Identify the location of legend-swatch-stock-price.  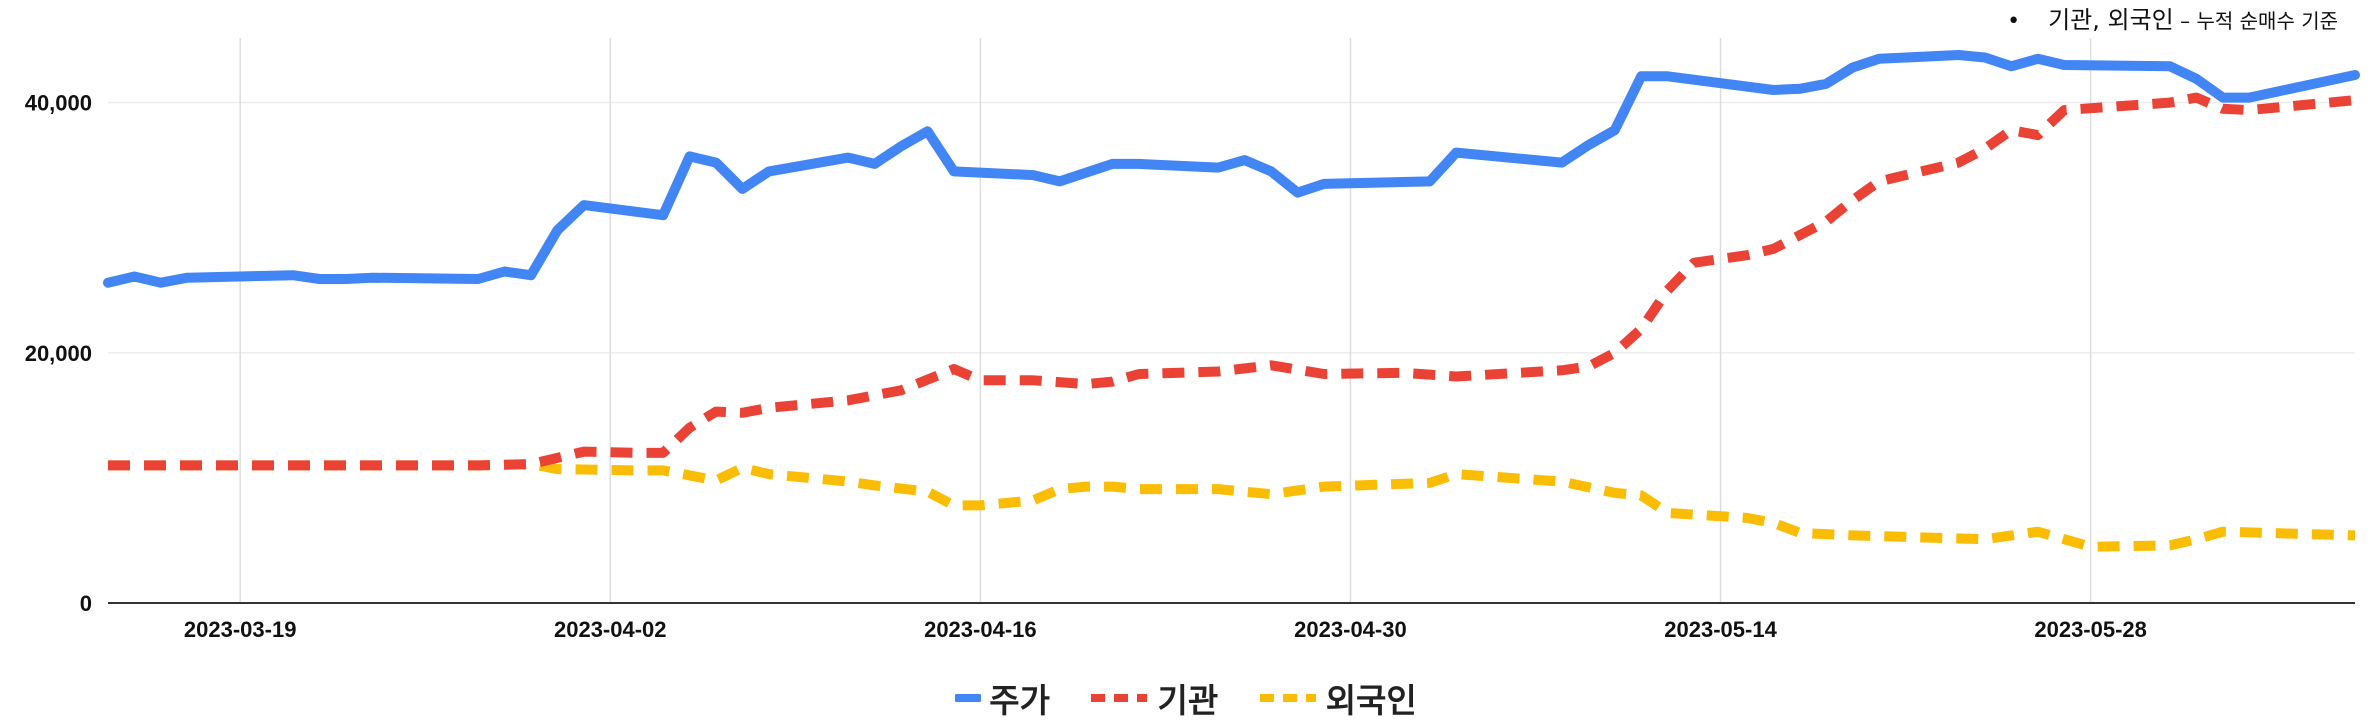
(968, 698).